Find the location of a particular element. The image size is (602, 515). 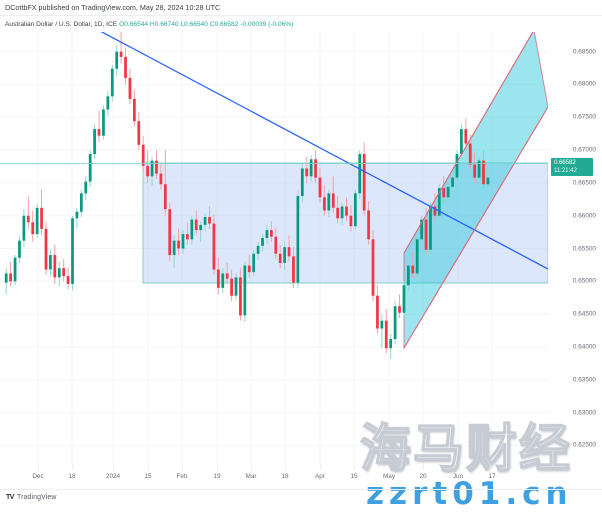

current-price-line is located at coordinates (274, 163).